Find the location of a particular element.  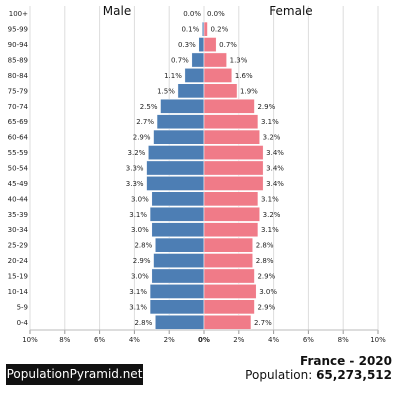

age-group-label: 70-74 is located at coordinates (18, 107).